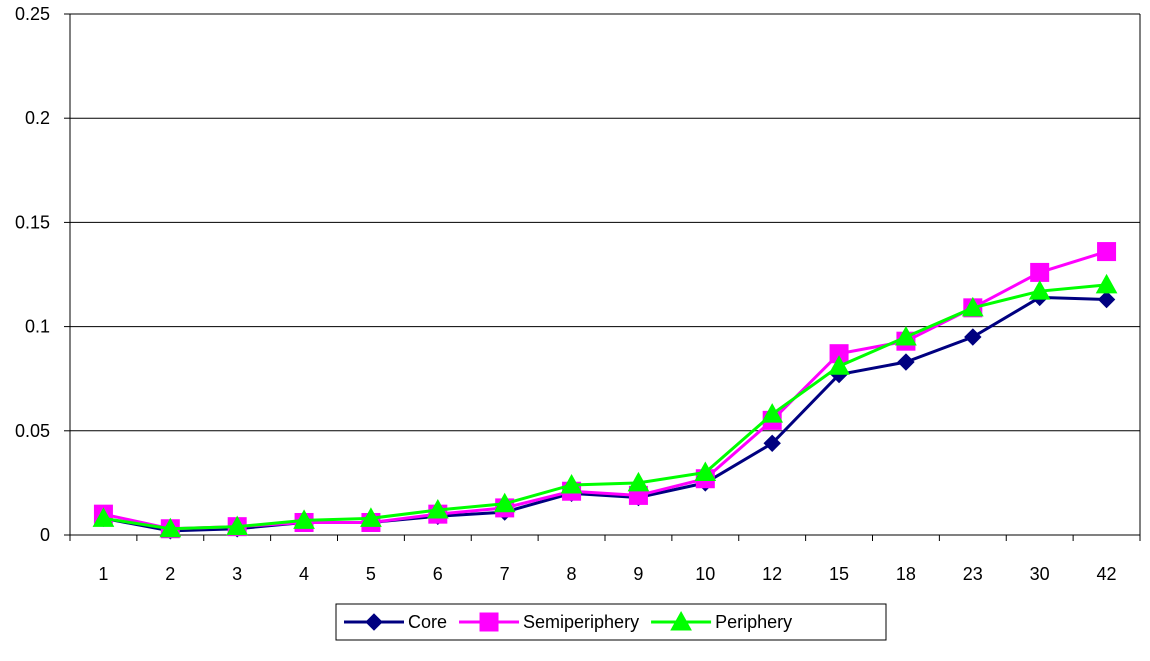 The image size is (1150, 661). Describe the element at coordinates (572, 574) in the screenshot. I see `x-tick-label: 8` at that location.